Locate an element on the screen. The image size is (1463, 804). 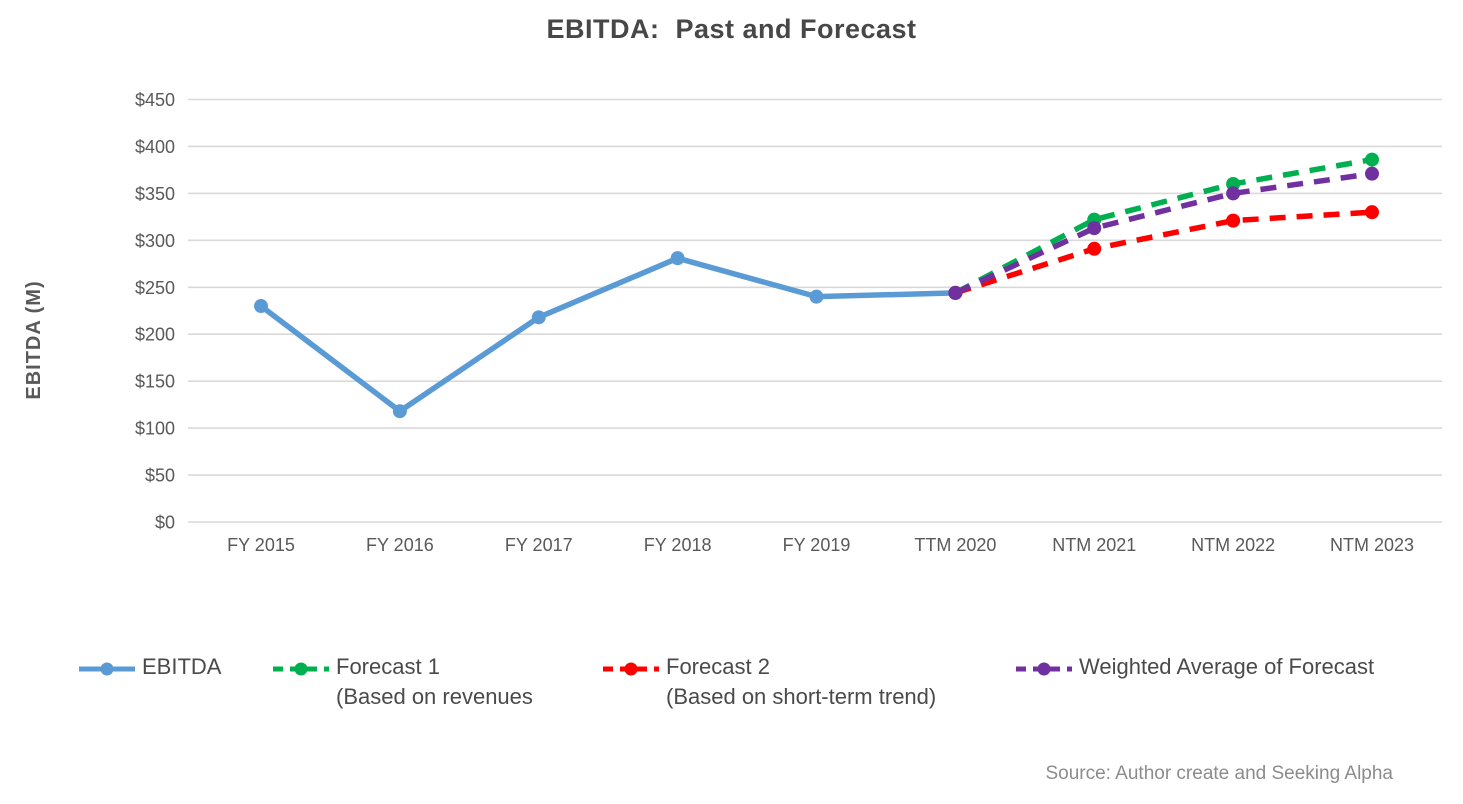
legend-swatch-ebitda-icon is located at coordinates (107, 669).